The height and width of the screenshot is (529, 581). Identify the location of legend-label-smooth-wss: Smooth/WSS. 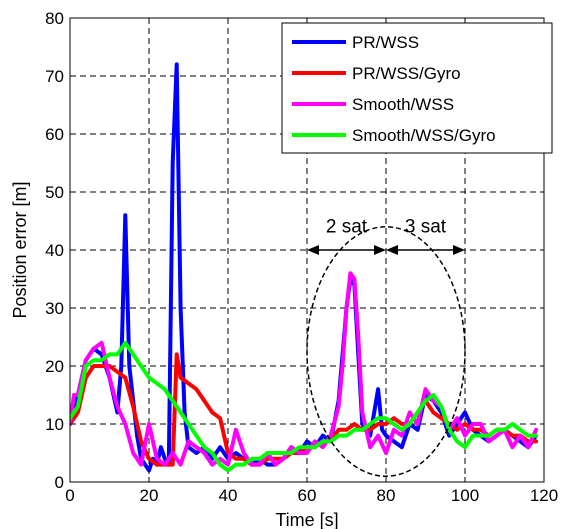
(403, 104).